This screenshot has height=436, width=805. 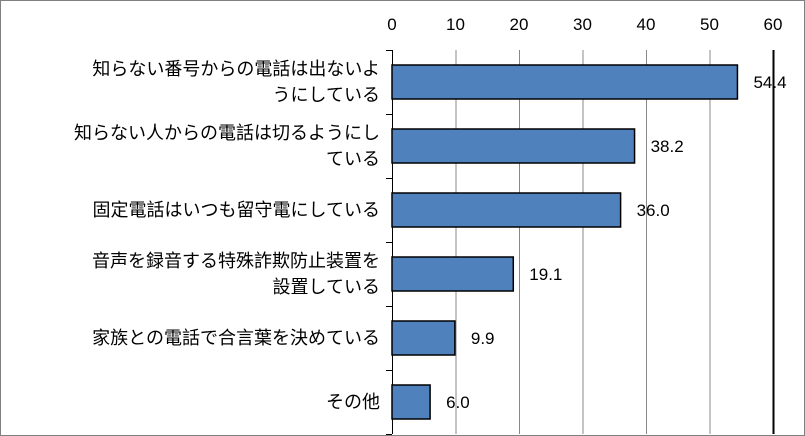 I want to click on category-label: ている, so click(x=353, y=159).